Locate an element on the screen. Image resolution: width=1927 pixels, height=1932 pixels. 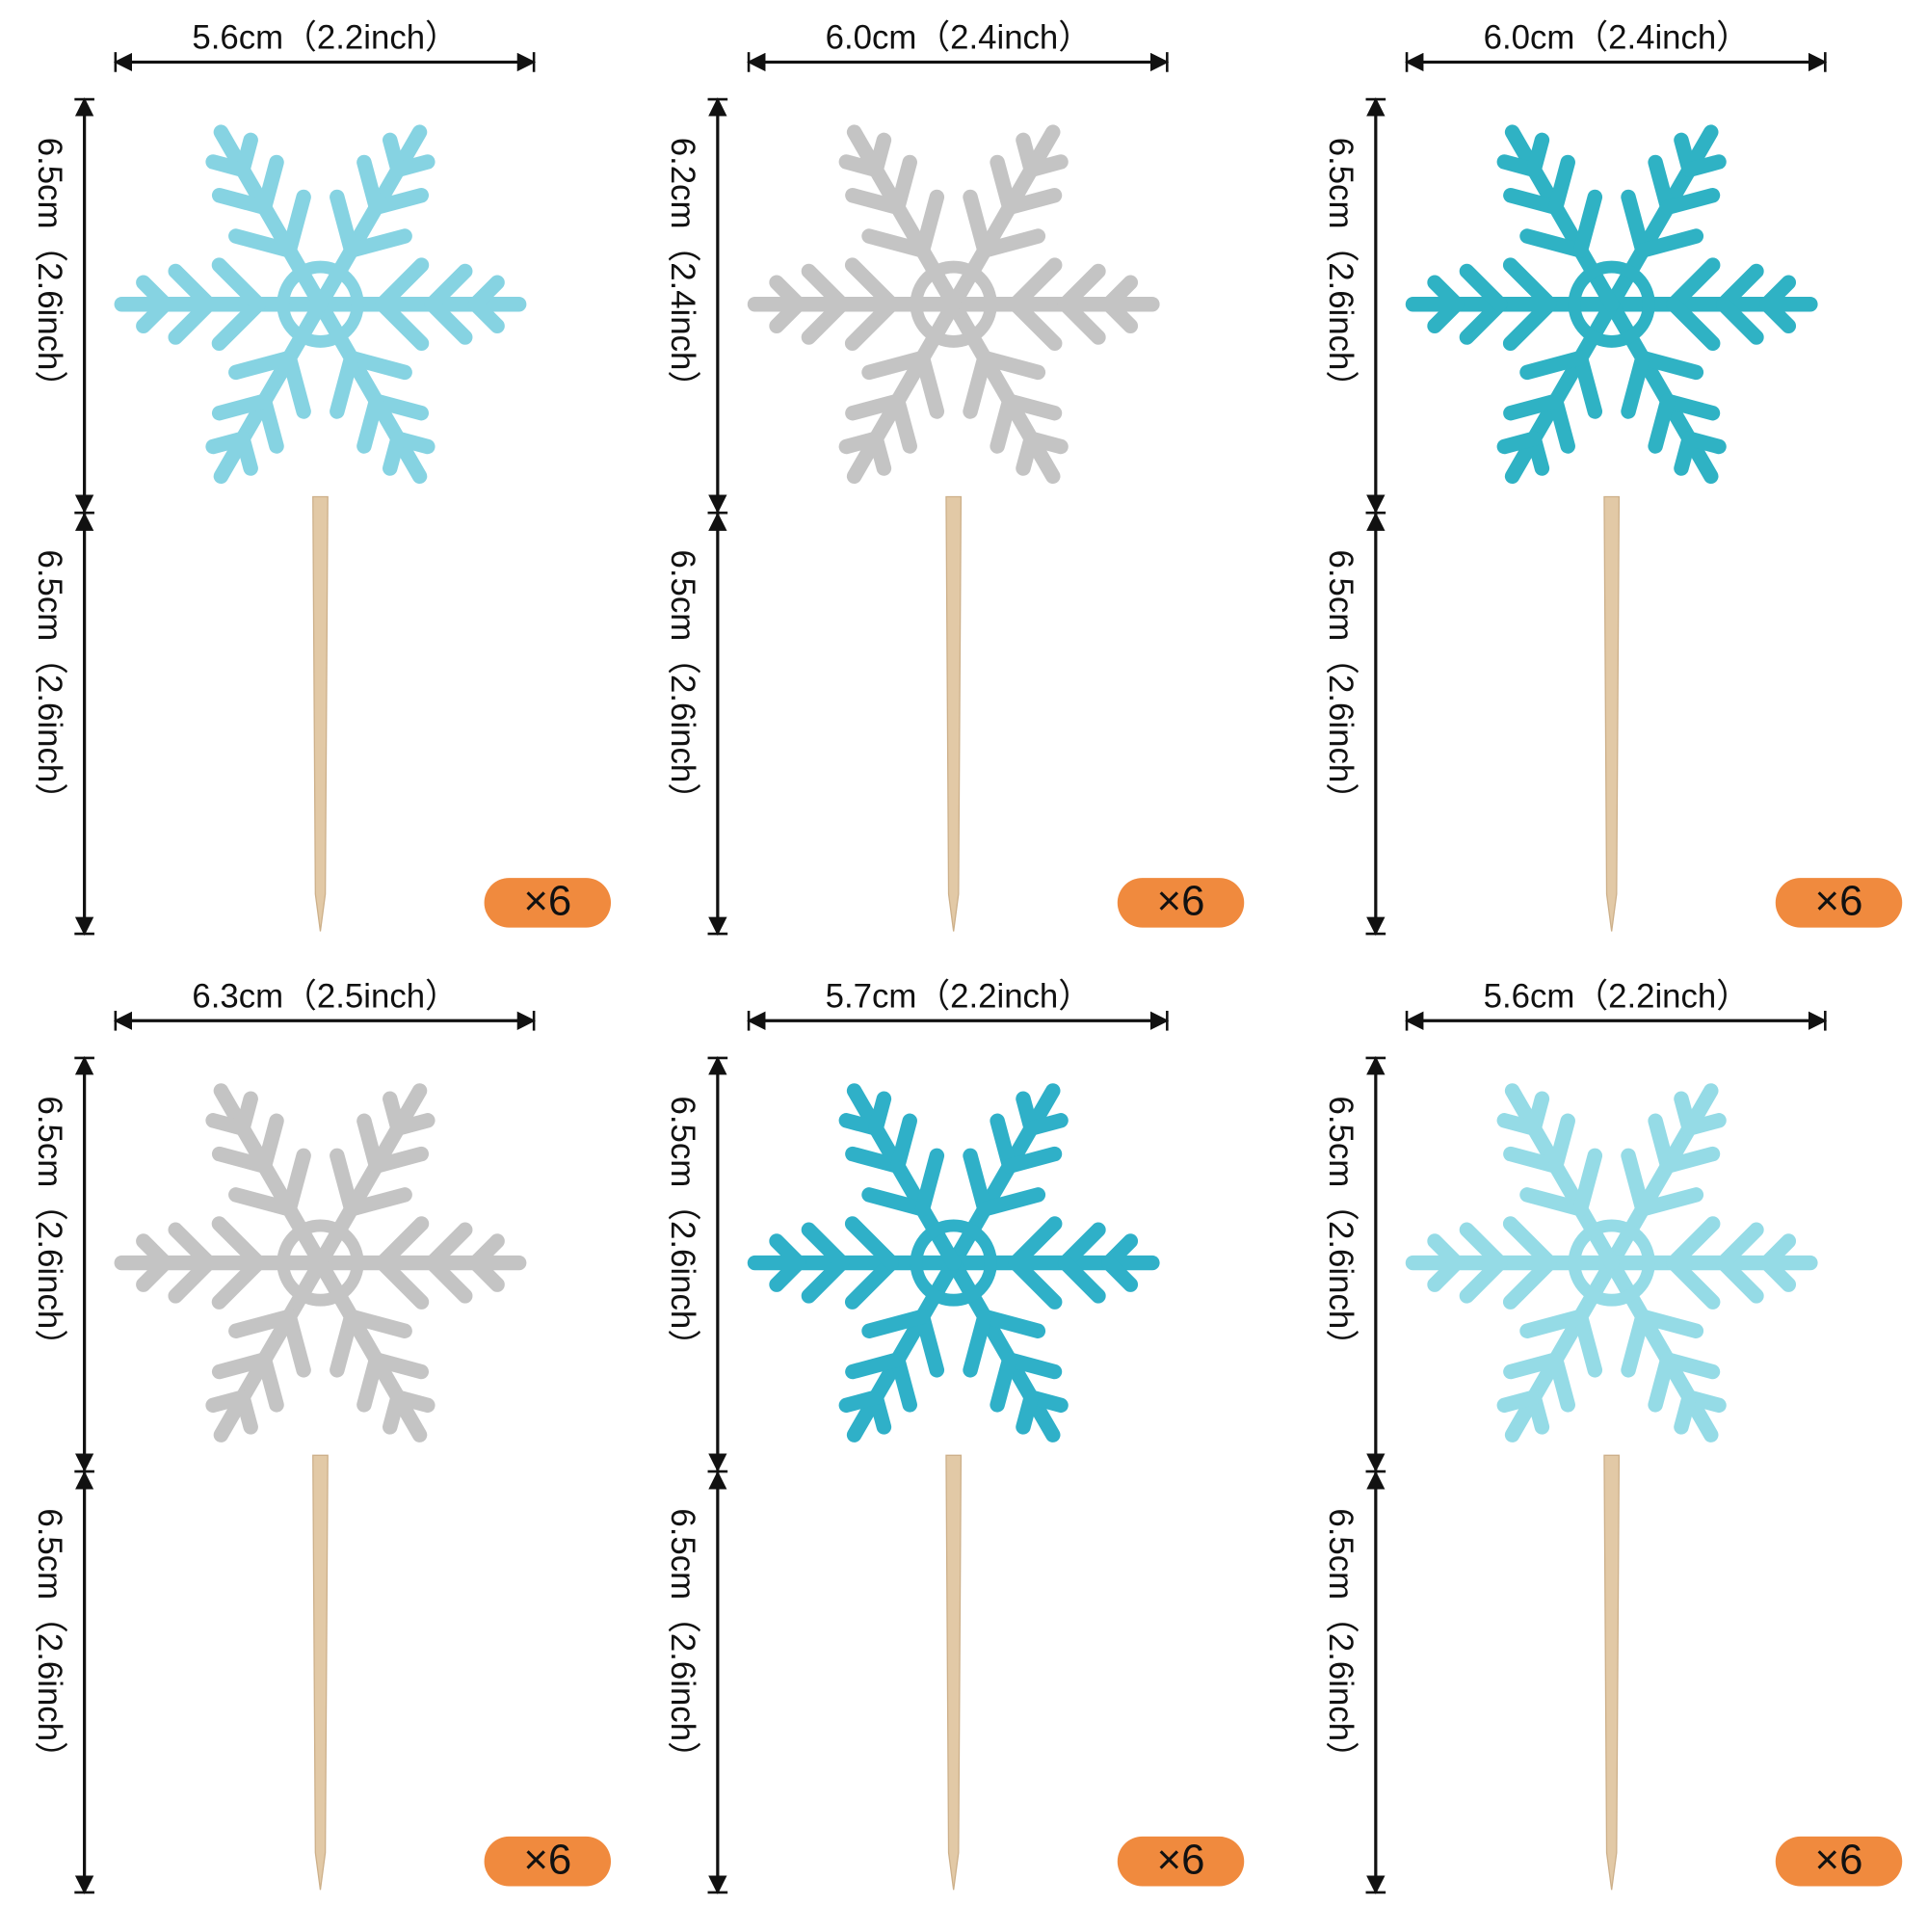
top-height-label: 6.2cm（2.4inch） is located at coordinates (682, 271).